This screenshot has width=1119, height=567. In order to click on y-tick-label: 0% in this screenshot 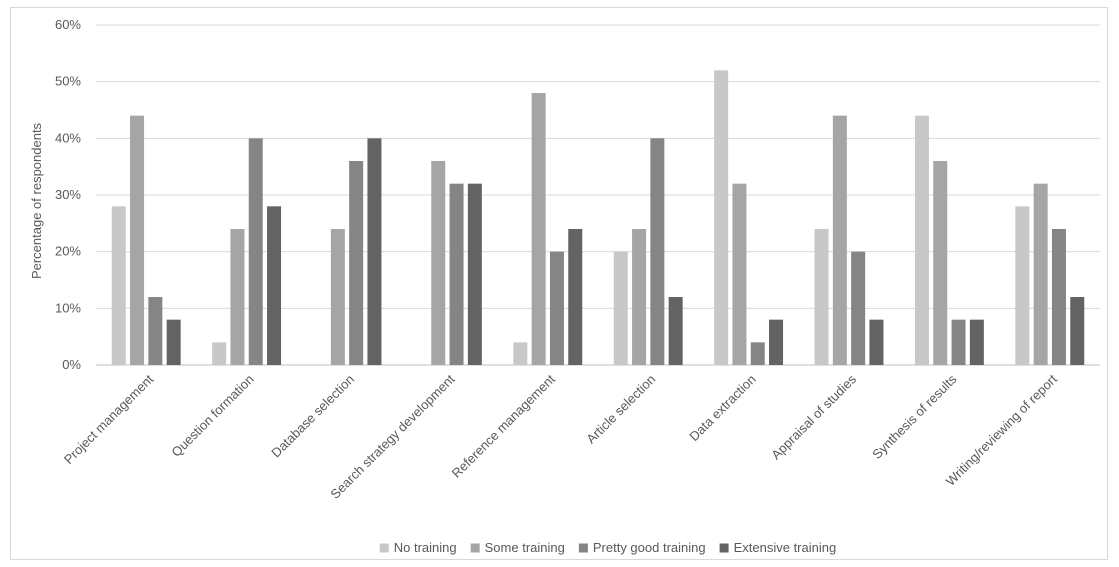, I will do `click(71, 364)`.